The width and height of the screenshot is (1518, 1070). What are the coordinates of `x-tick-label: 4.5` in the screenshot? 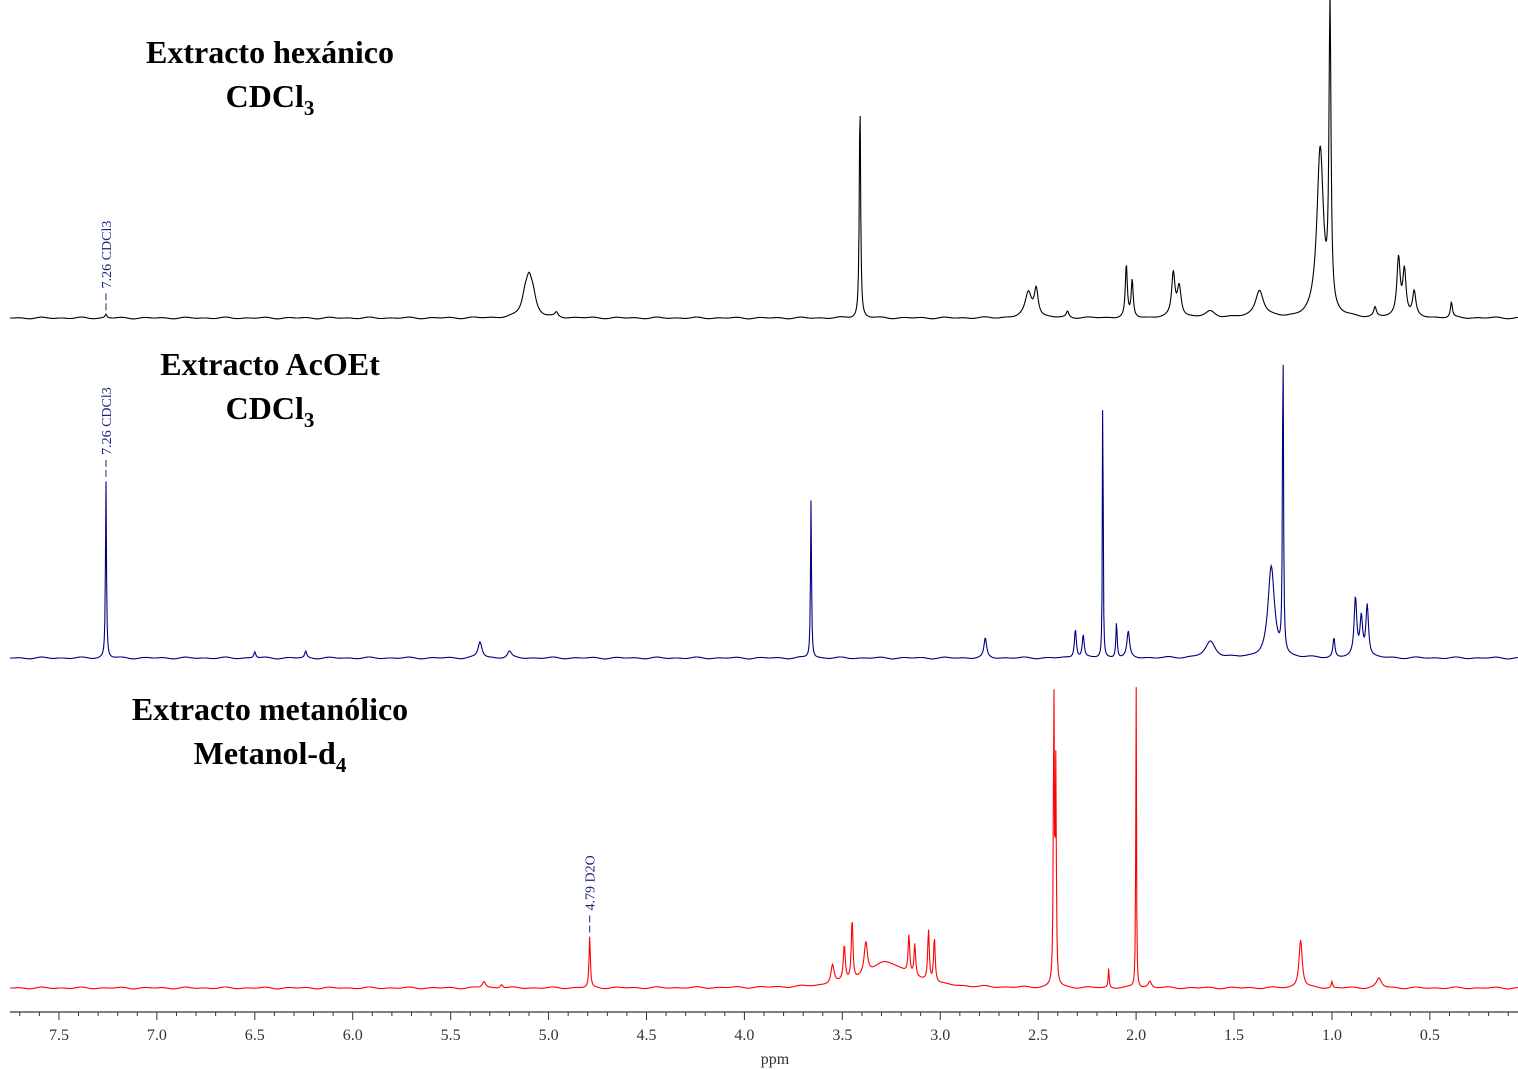 It's located at (646, 1035).